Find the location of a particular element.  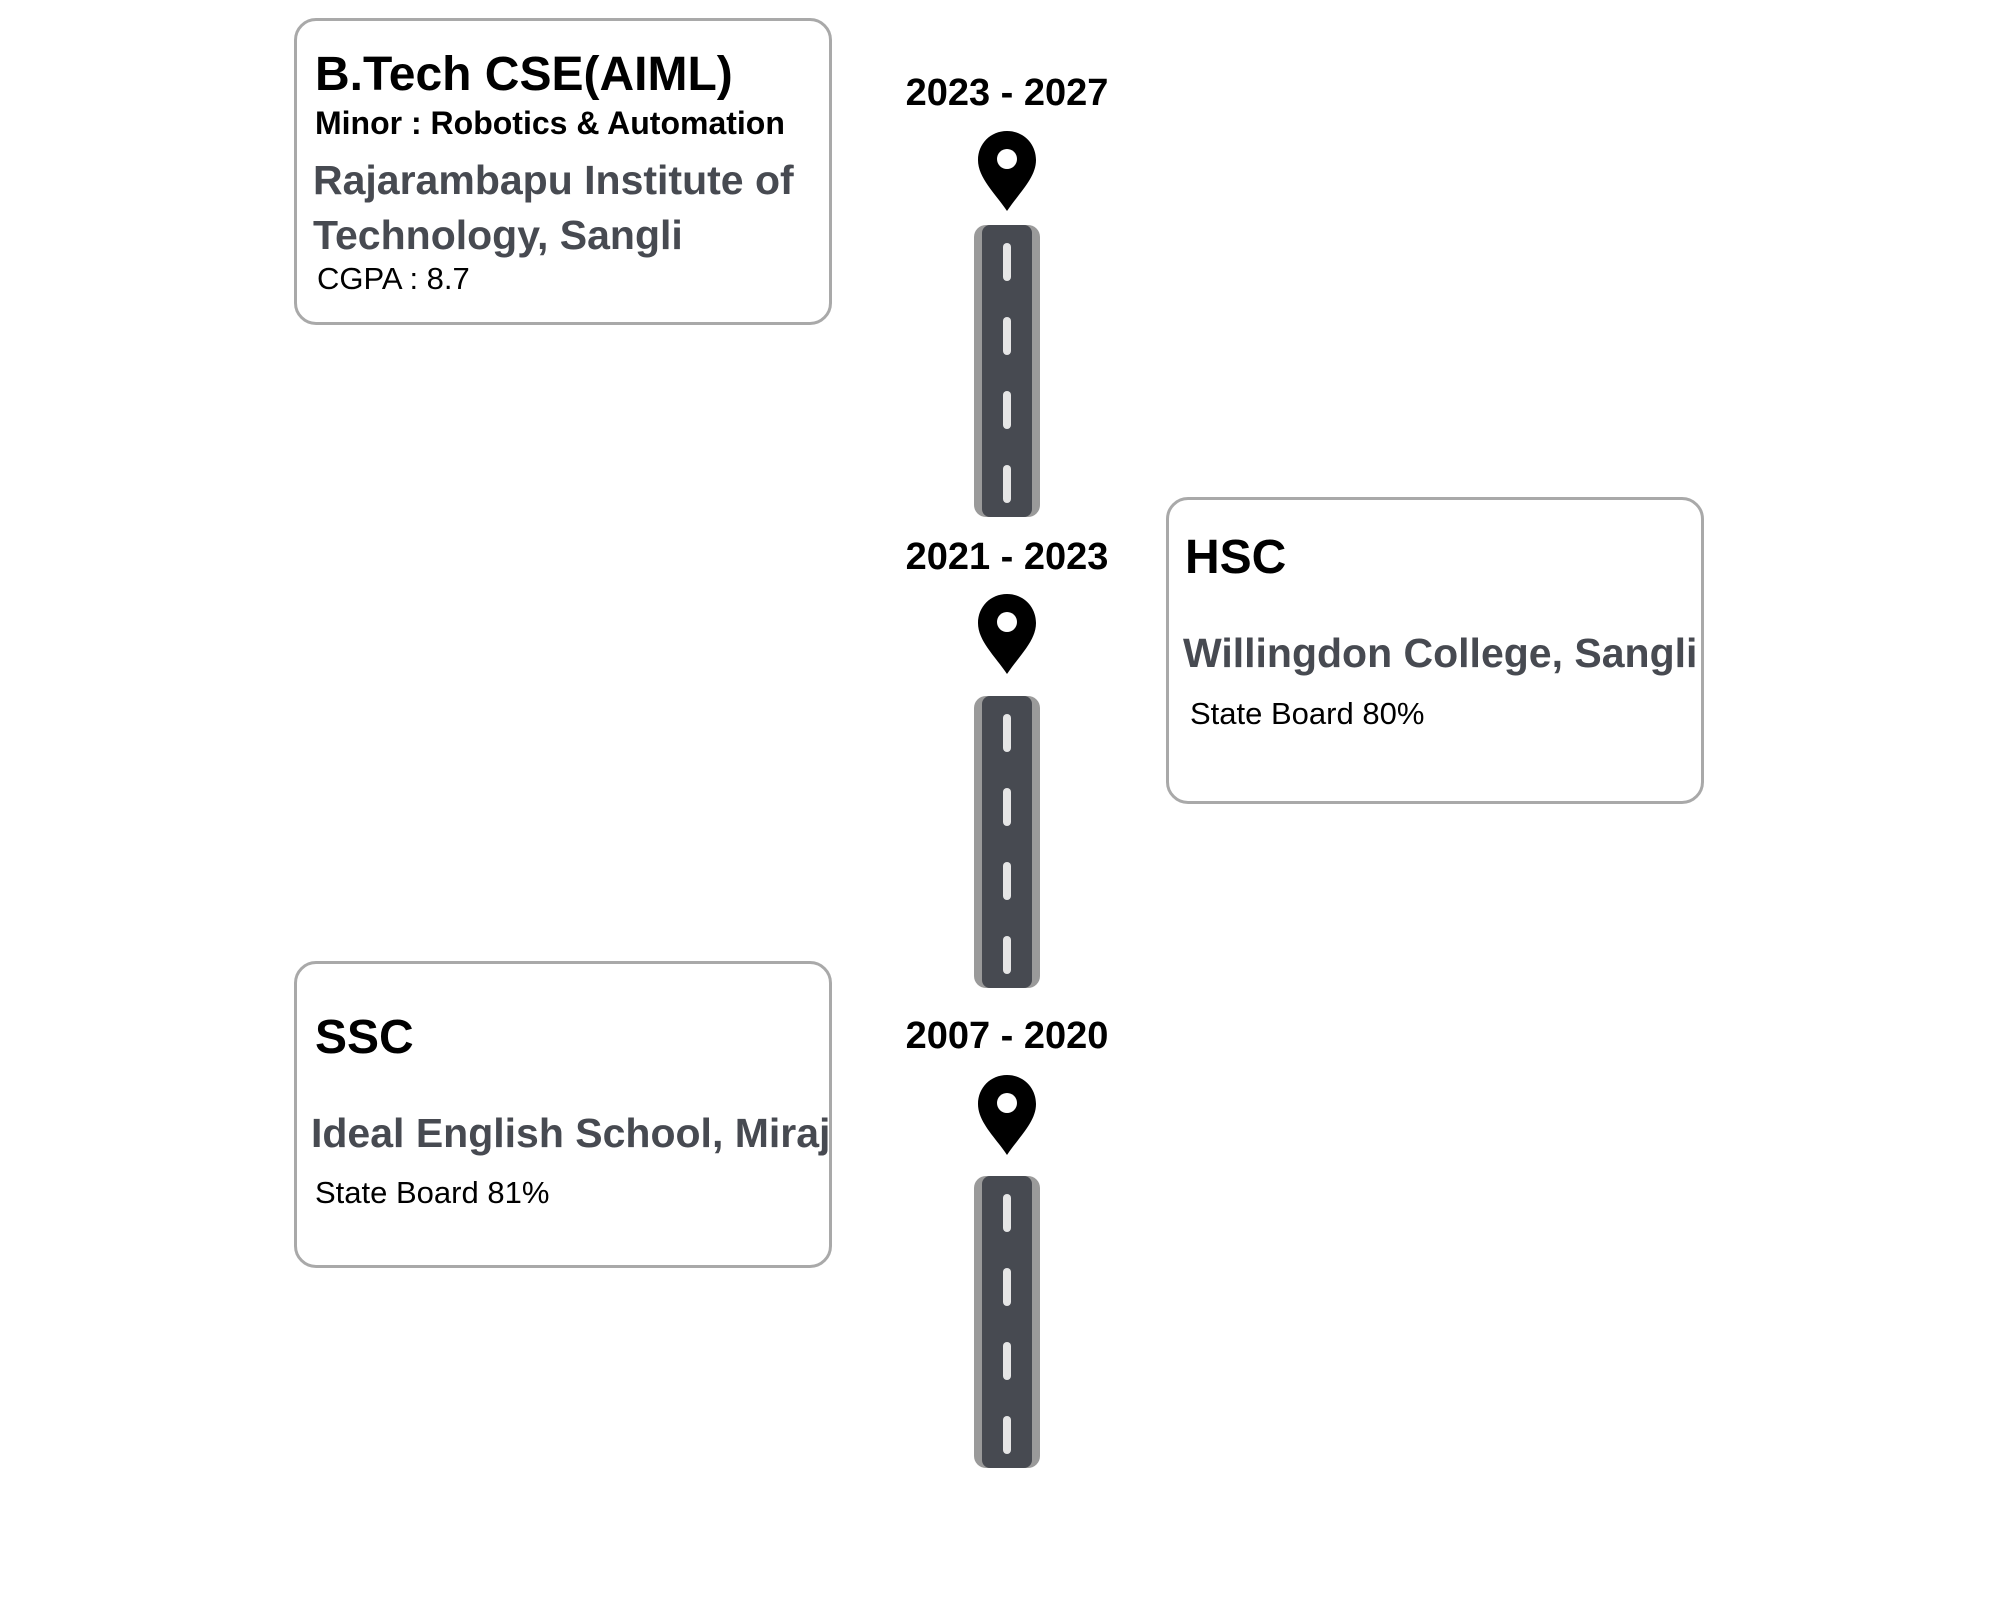

timeline-year: 2007 - 2020 is located at coordinates (1007, 1036).